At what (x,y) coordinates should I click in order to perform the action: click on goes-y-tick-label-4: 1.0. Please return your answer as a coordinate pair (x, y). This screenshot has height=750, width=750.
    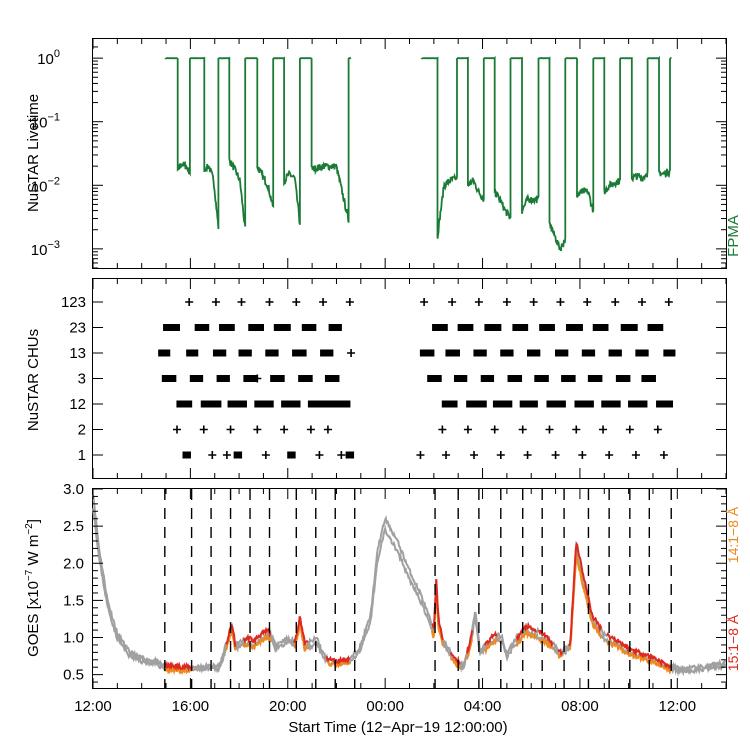
    Looking at the image, I should click on (73, 638).